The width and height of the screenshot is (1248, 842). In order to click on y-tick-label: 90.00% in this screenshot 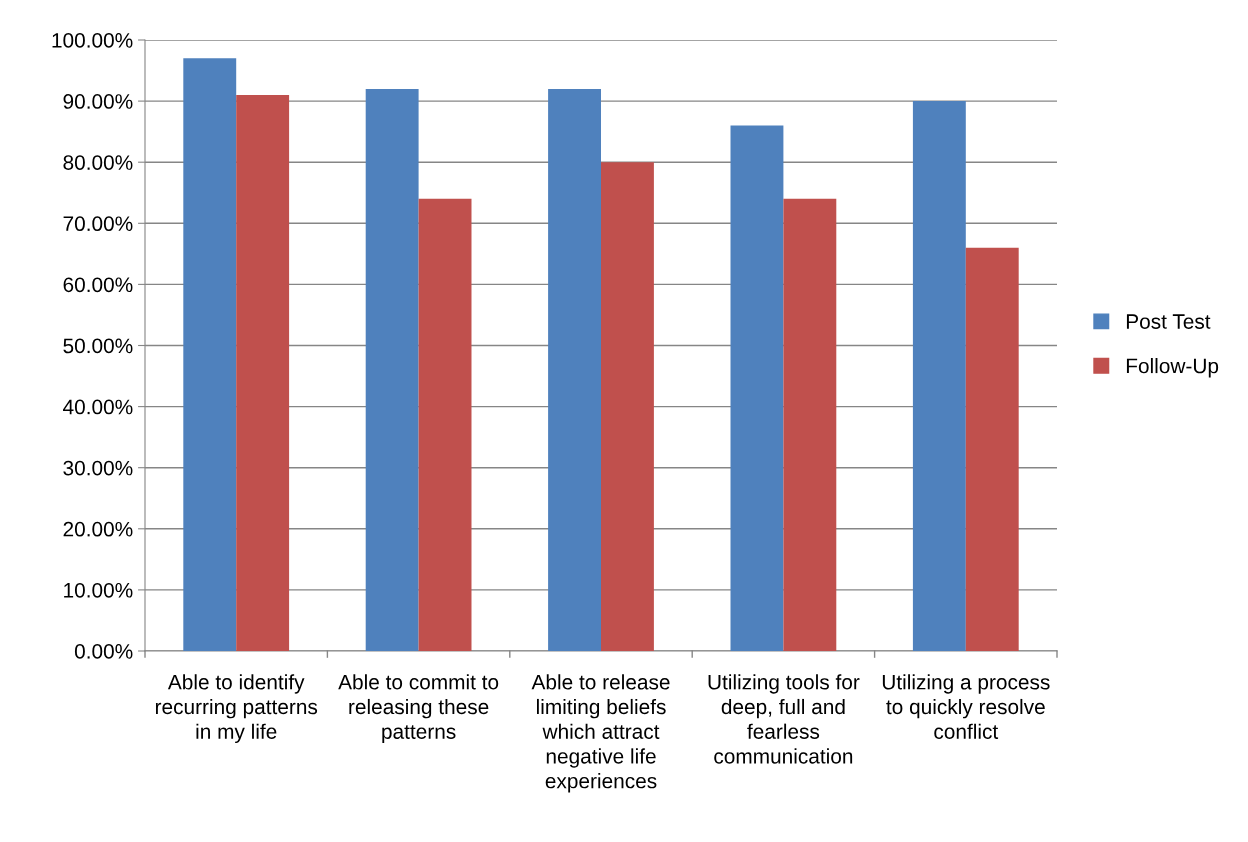, I will do `click(98, 101)`.